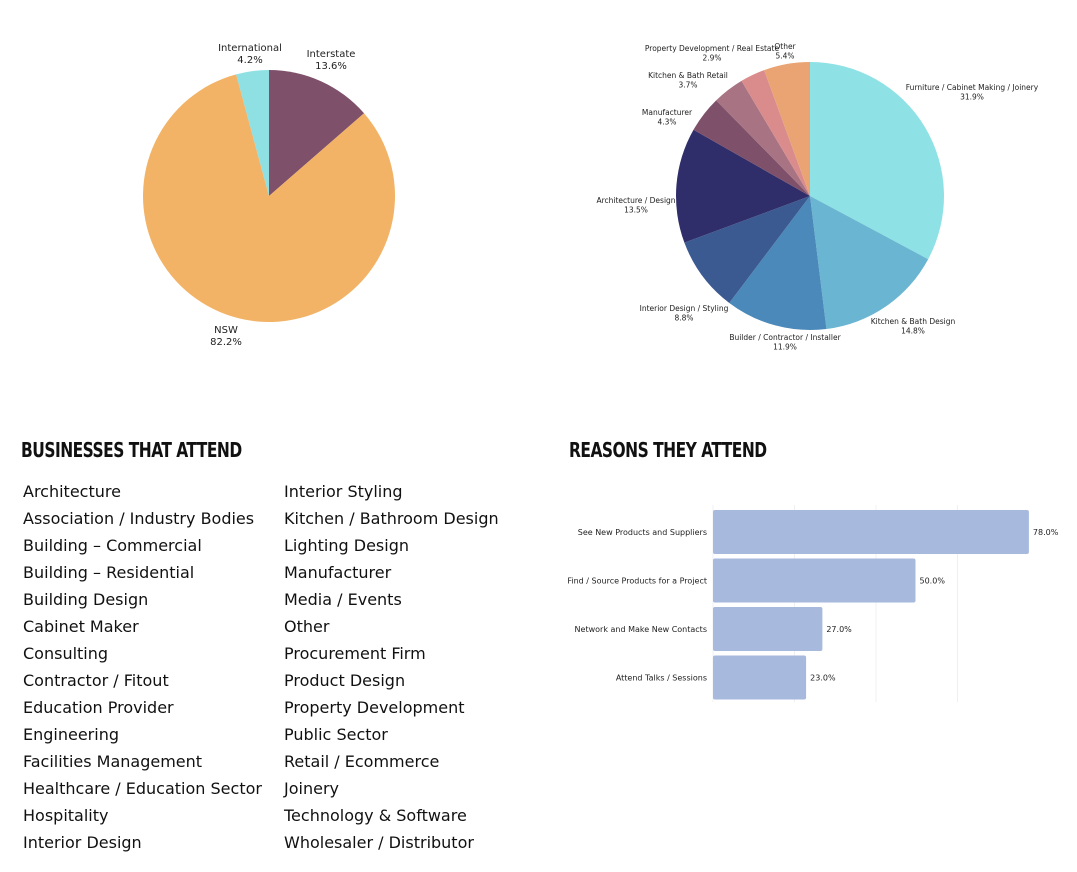 The image size is (1077, 872). What do you see at coordinates (331, 66) in the screenshot?
I see `origin-pie-slice-percent: 13.6%` at bounding box center [331, 66].